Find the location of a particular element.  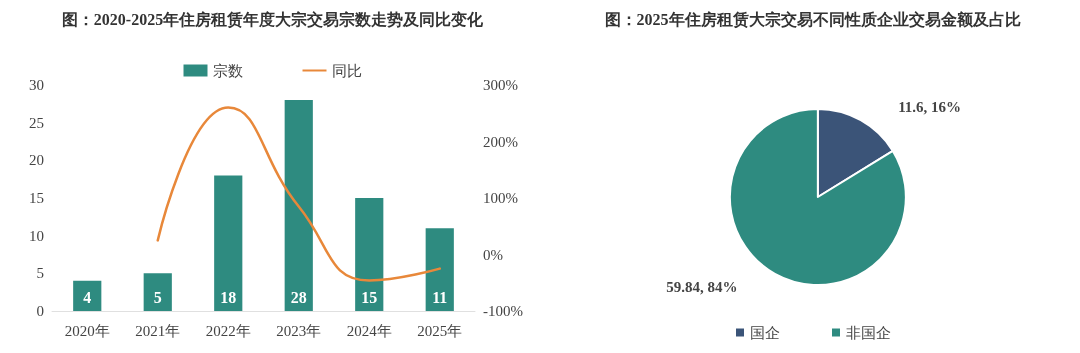

legend-label: 国企 is located at coordinates (765, 332).